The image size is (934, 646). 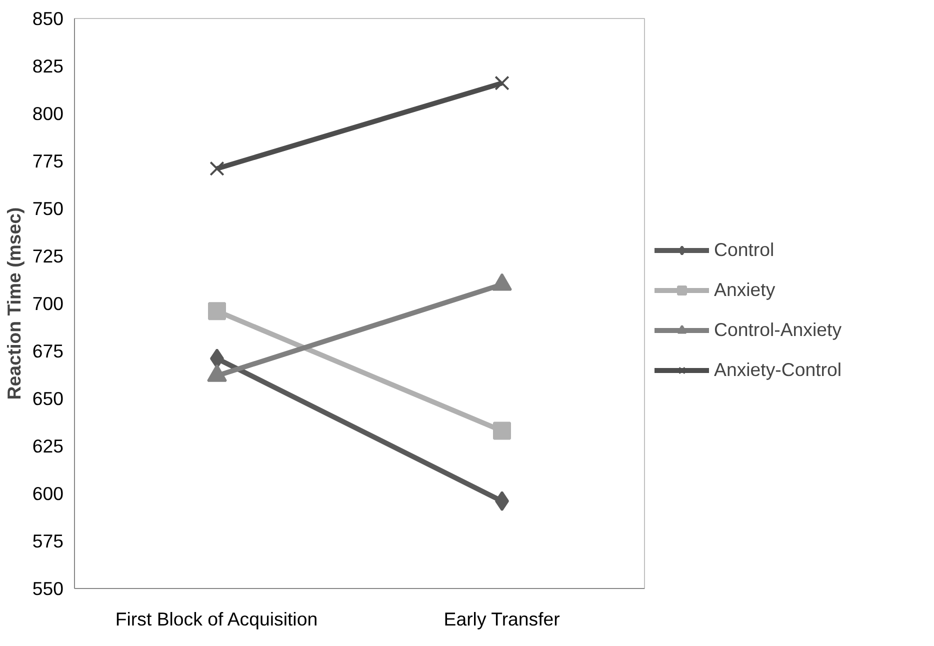 What do you see at coordinates (48, 18) in the screenshot?
I see `y-tick-label: 850` at bounding box center [48, 18].